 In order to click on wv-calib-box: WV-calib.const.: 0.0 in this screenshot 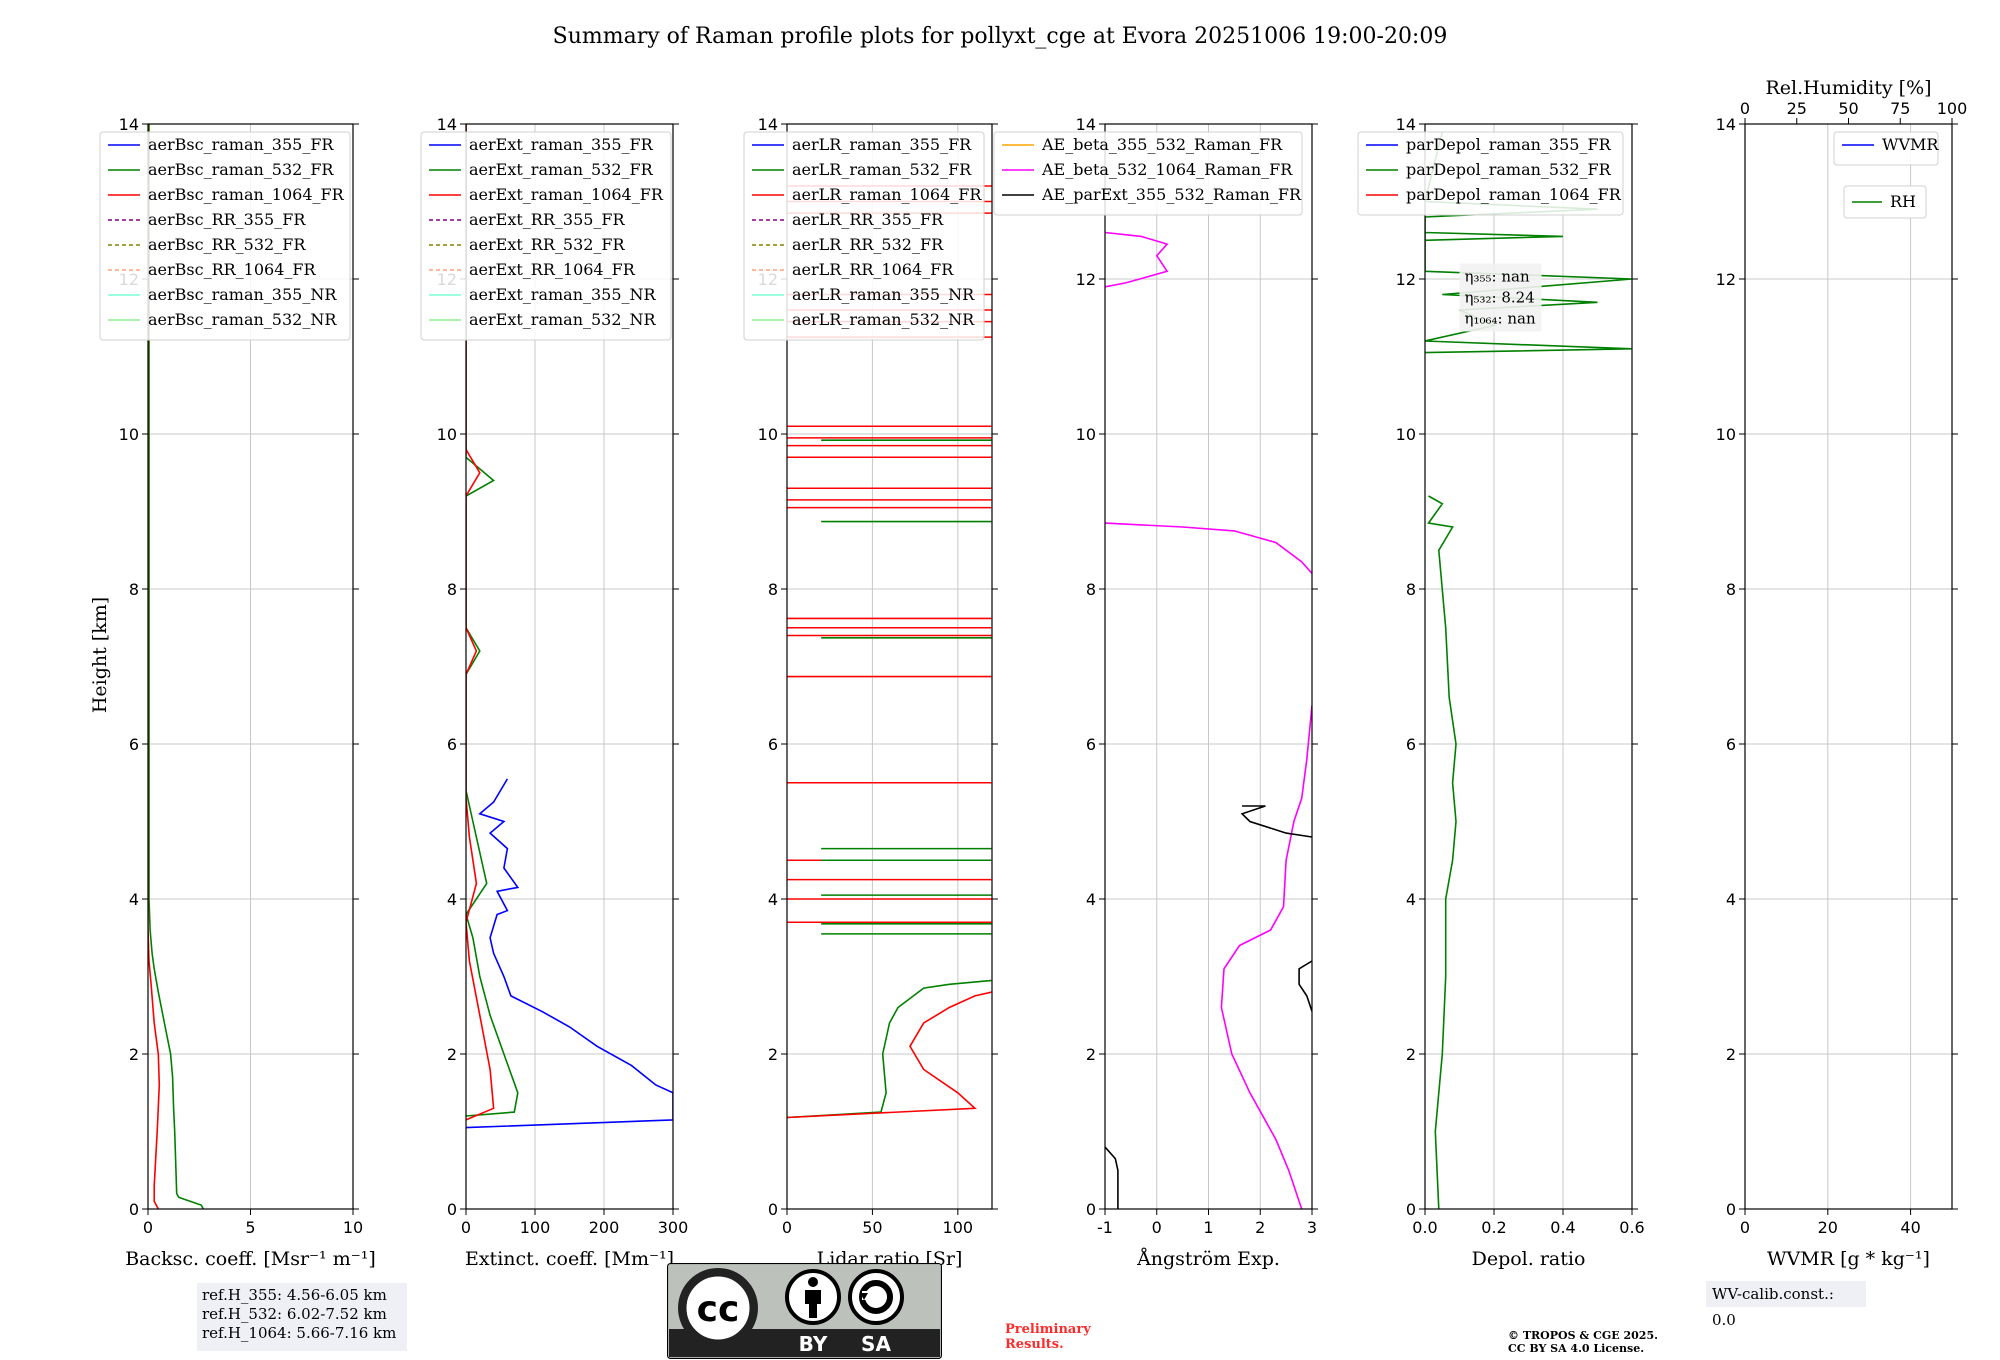, I will do `click(1786, 1305)`.